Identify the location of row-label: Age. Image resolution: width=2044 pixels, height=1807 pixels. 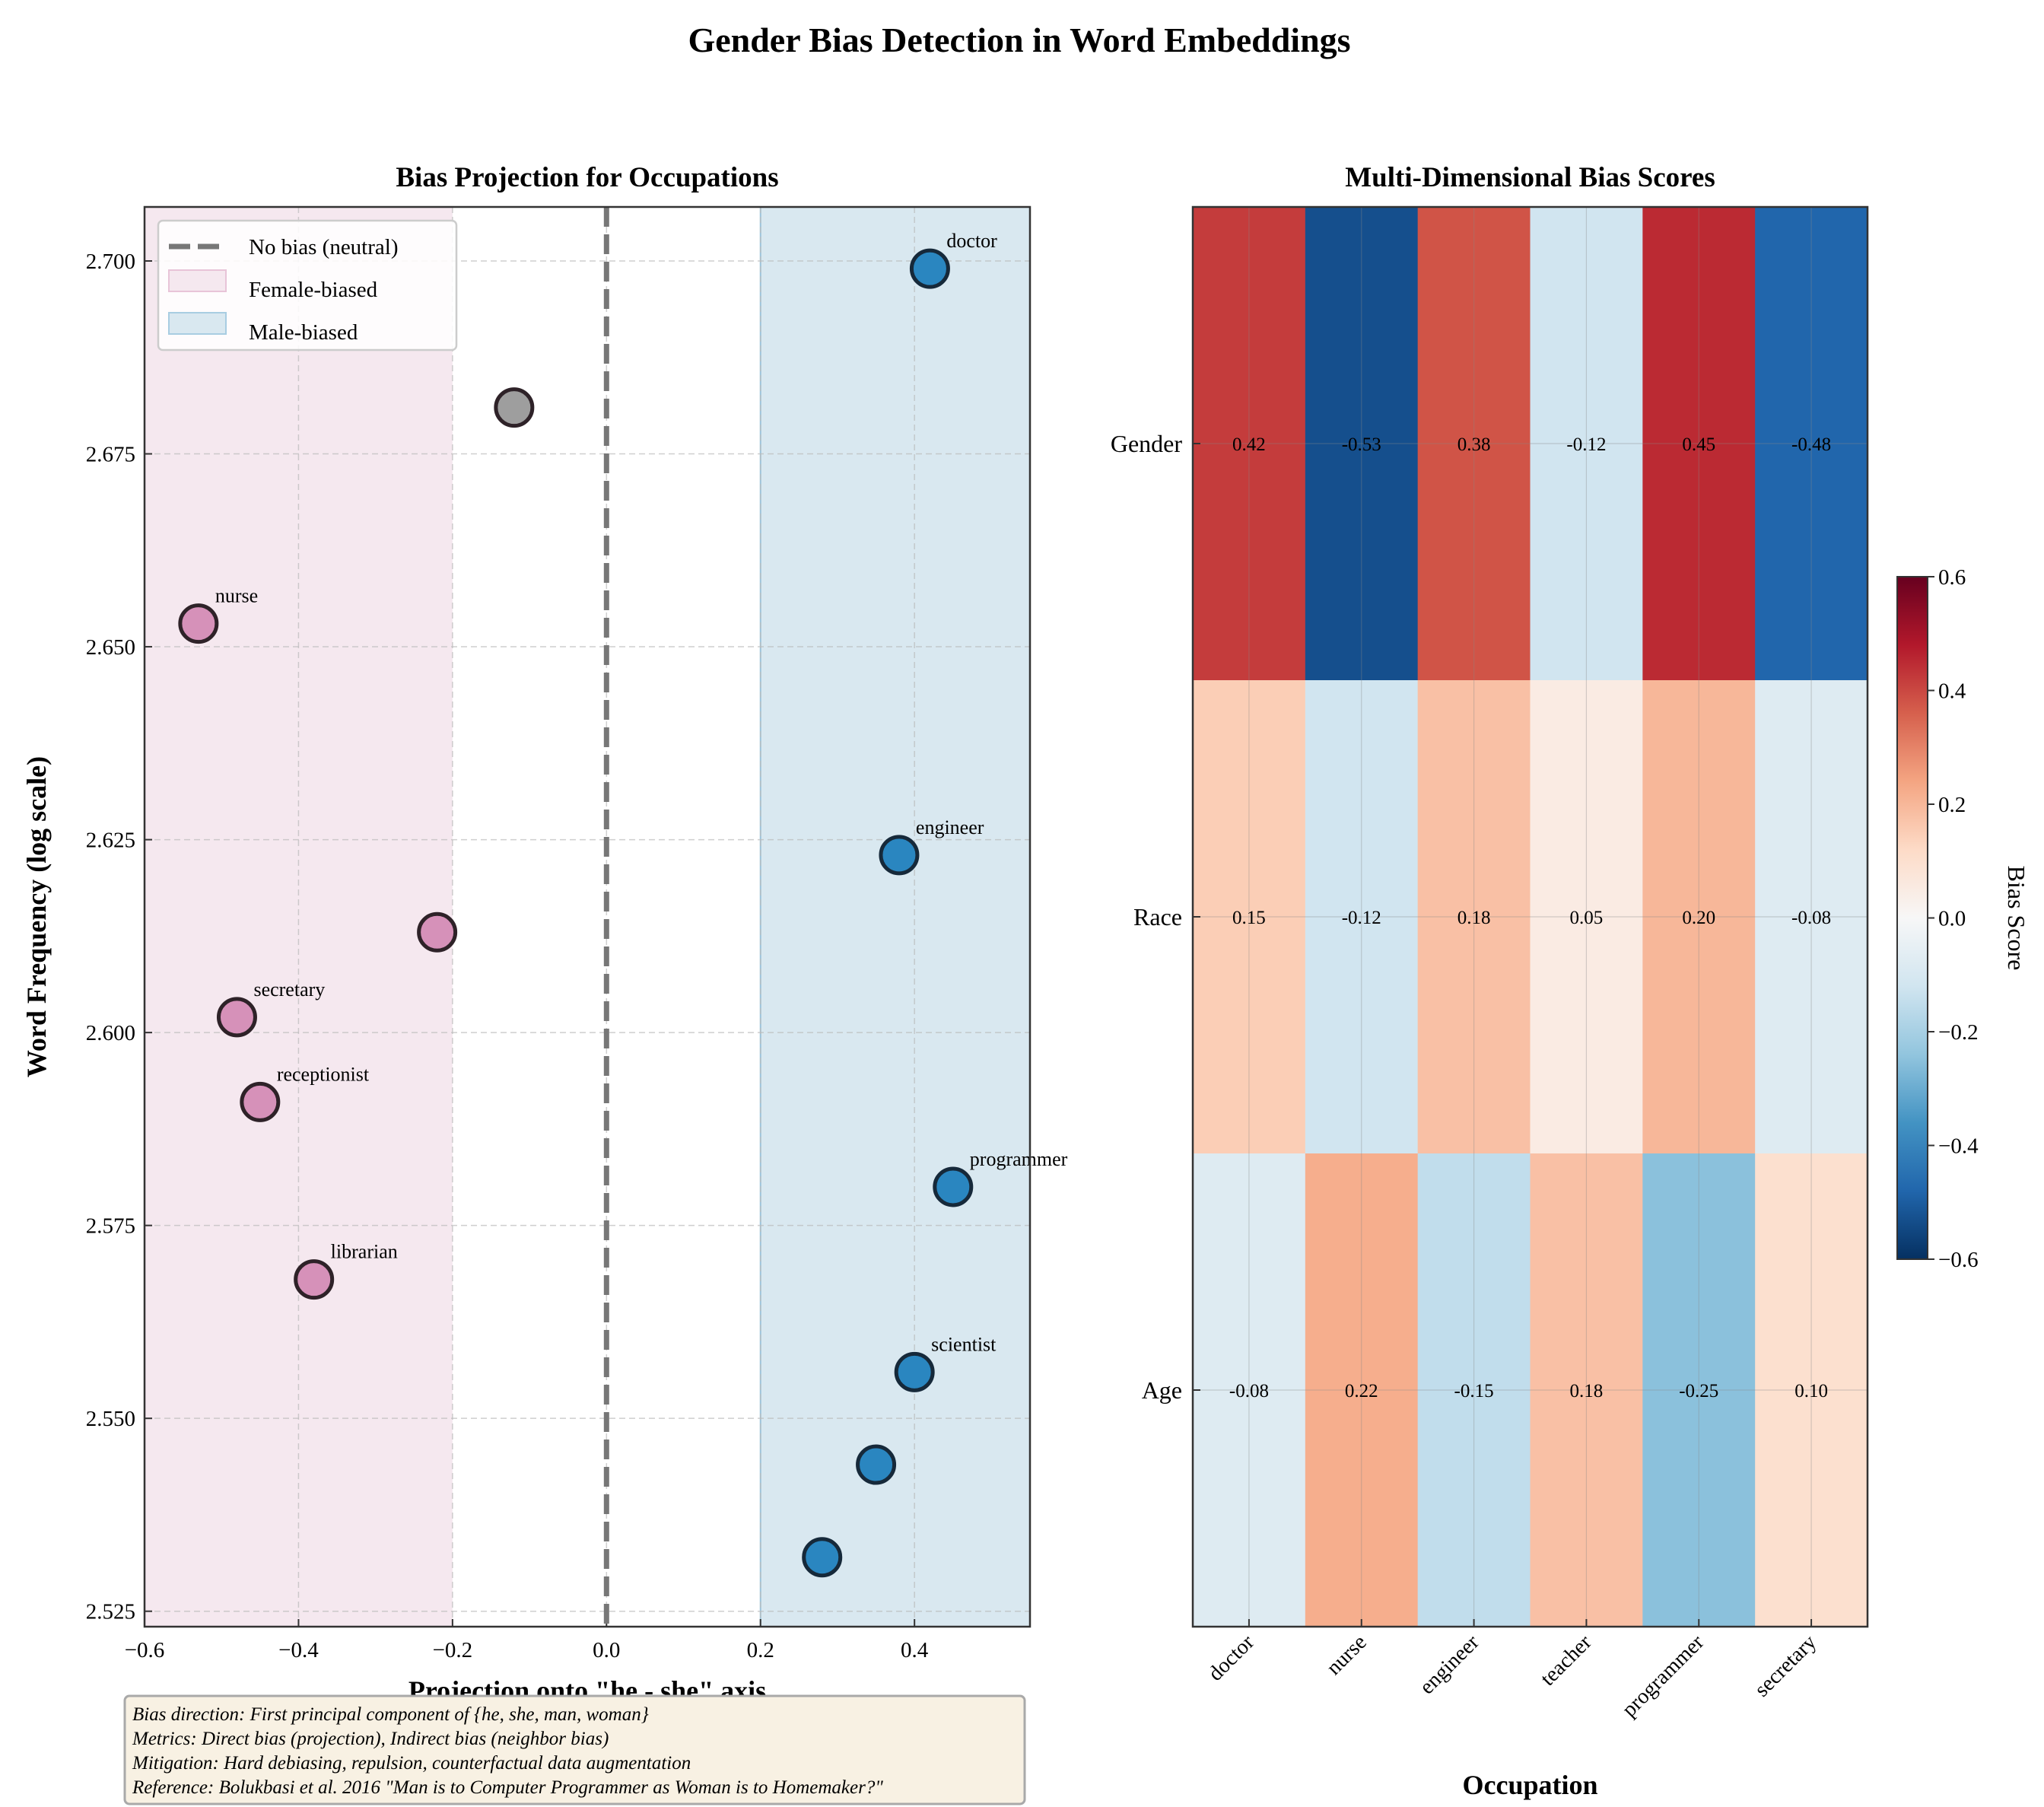
(1162, 1390).